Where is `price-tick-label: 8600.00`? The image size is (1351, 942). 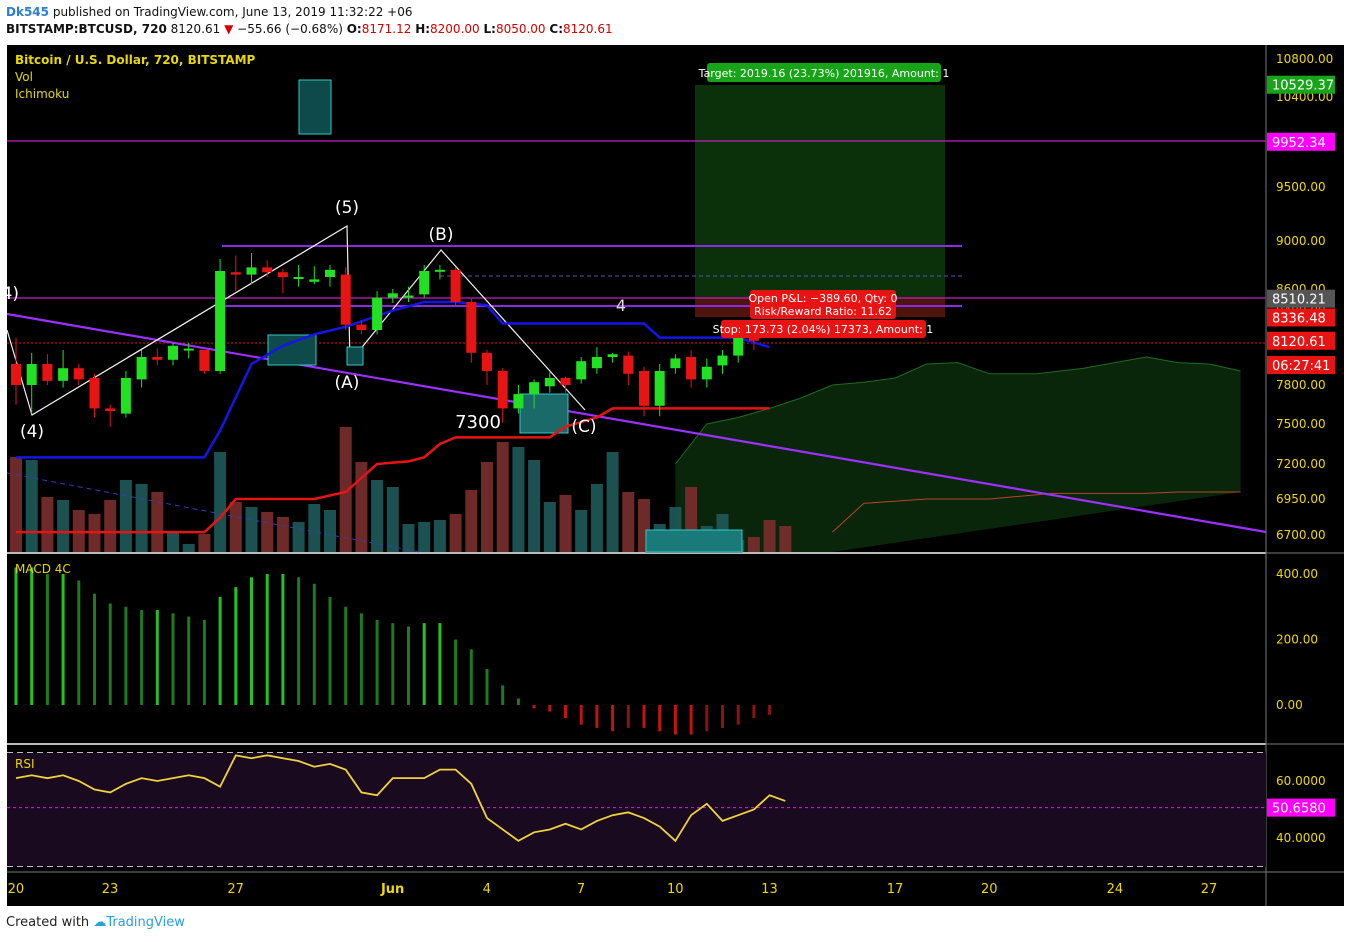 price-tick-label: 8600.00 is located at coordinates (1301, 289).